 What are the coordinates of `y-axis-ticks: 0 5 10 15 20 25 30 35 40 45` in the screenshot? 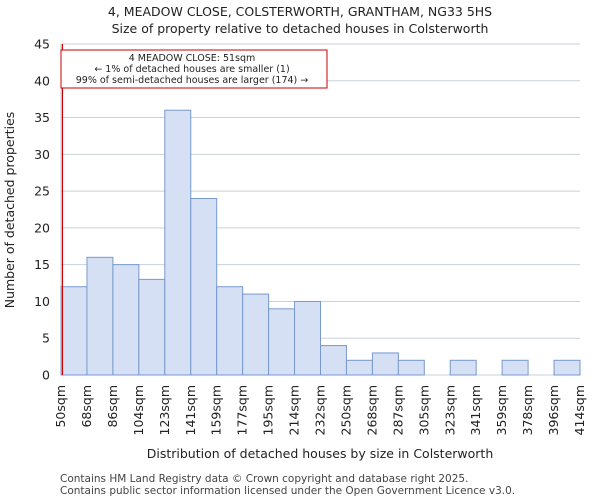 It's located at (42, 210).